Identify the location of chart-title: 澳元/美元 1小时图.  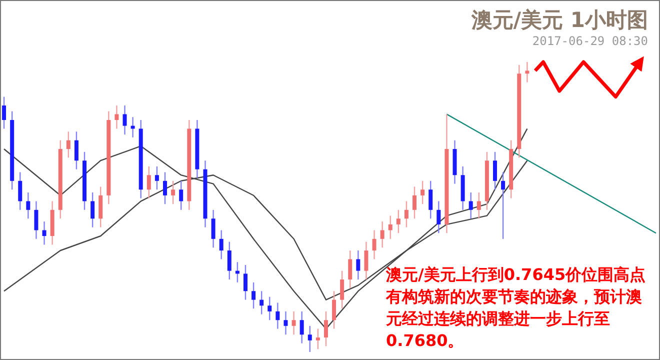
(559, 20).